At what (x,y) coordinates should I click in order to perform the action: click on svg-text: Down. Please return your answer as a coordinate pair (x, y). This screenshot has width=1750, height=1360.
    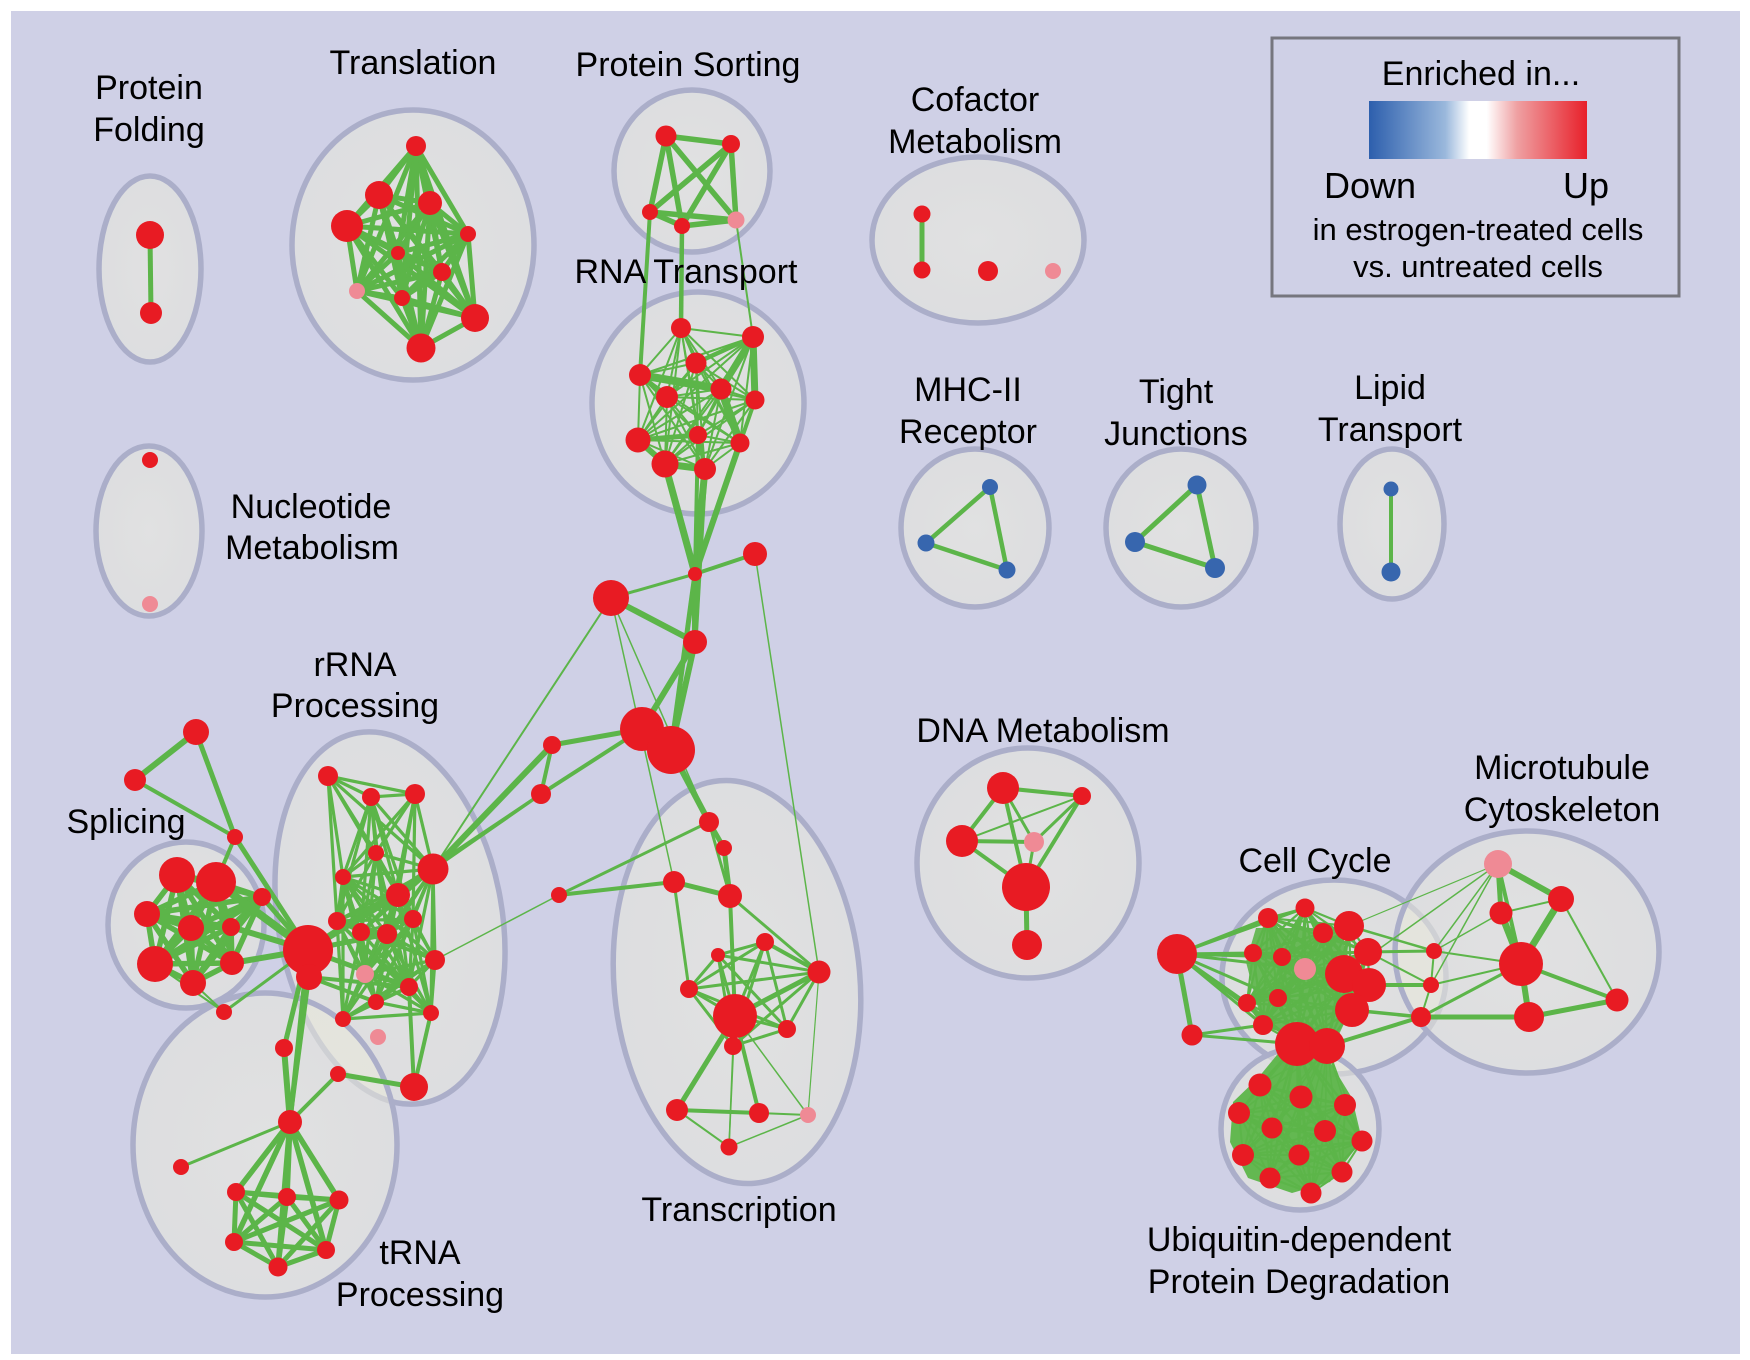
    Looking at the image, I should click on (1370, 185).